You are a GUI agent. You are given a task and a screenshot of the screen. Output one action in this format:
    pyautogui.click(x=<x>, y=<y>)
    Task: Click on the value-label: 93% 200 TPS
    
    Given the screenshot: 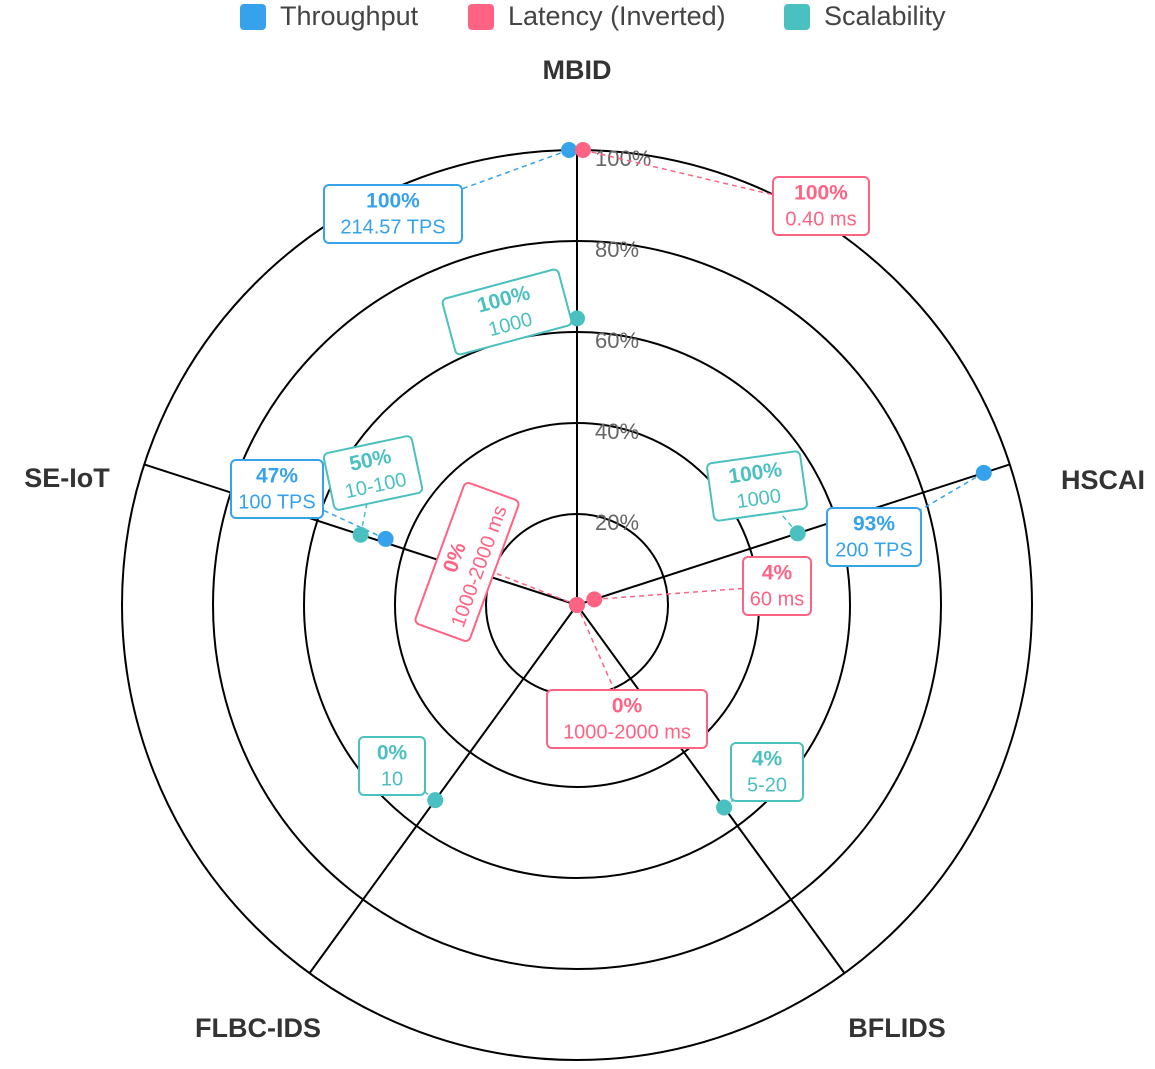 What is the action you would take?
    pyautogui.click(x=874, y=537)
    